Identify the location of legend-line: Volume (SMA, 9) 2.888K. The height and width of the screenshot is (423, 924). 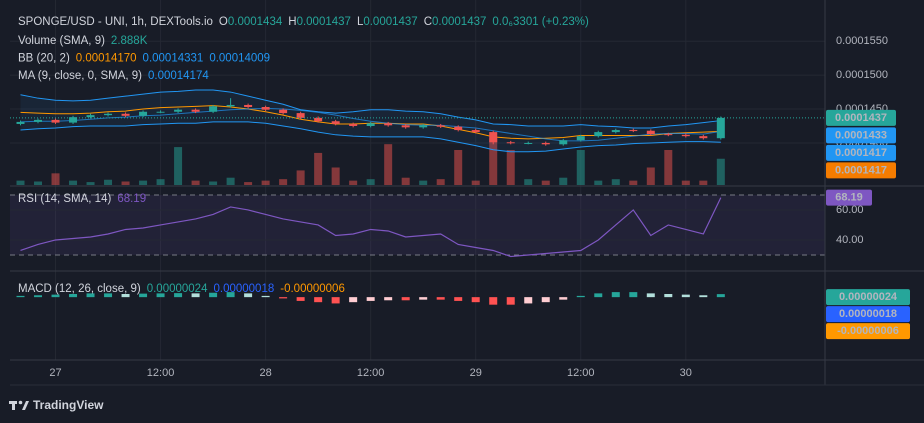
(83, 41).